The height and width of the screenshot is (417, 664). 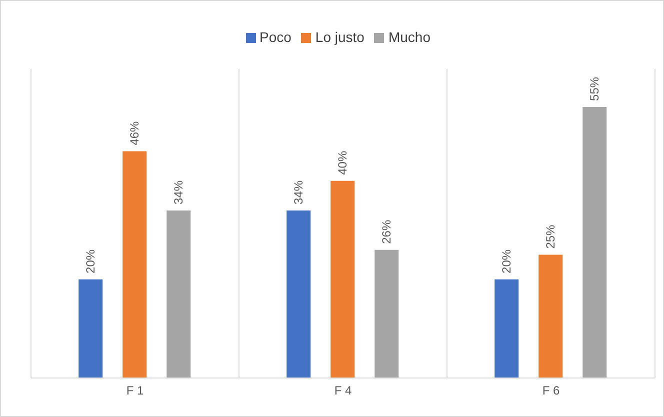 I want to click on data-label: 26%, so click(x=387, y=232).